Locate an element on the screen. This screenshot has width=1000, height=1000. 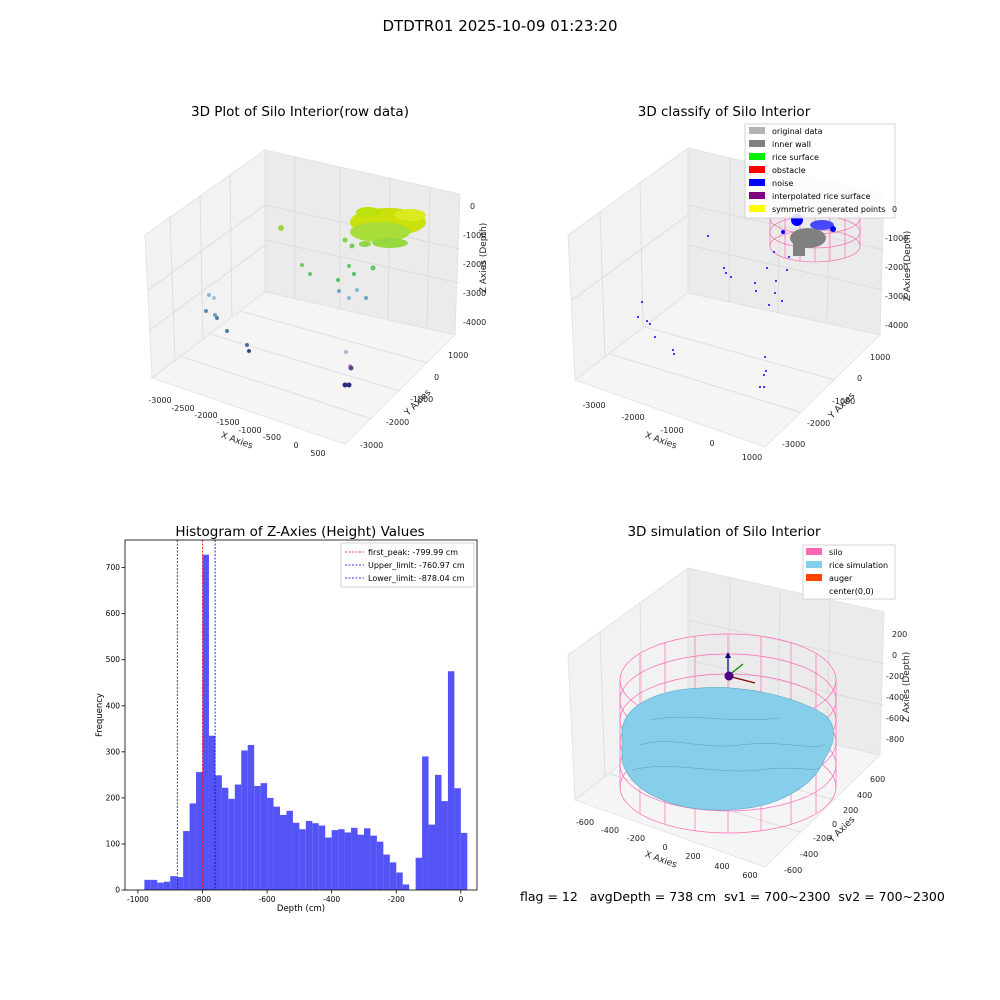
sim-xtick-1: -400 is located at coordinates (610, 830).